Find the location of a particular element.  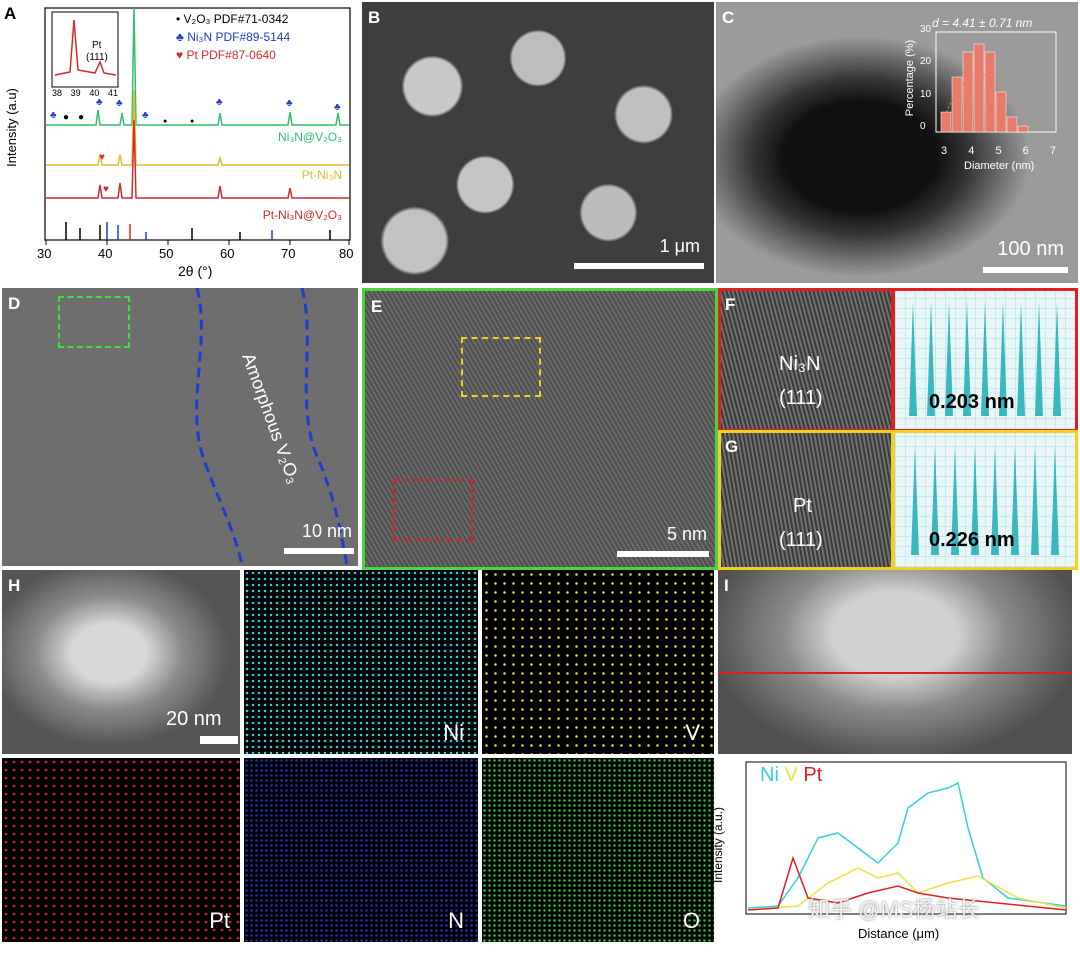

linescan-pt is located at coordinates (907, 883).